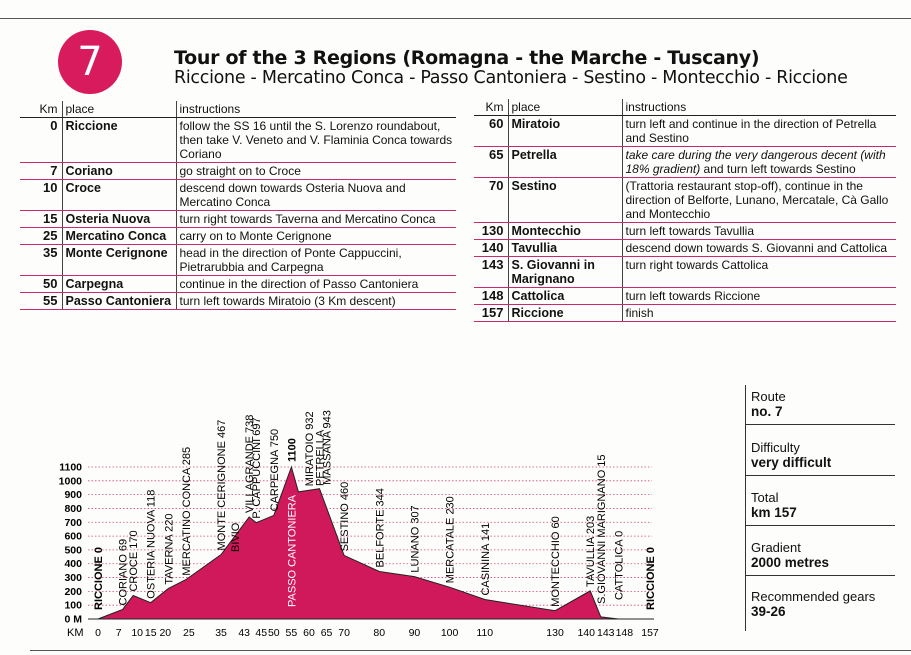 The height and width of the screenshot is (655, 911). I want to click on x-tick-label: 25, so click(189, 633).